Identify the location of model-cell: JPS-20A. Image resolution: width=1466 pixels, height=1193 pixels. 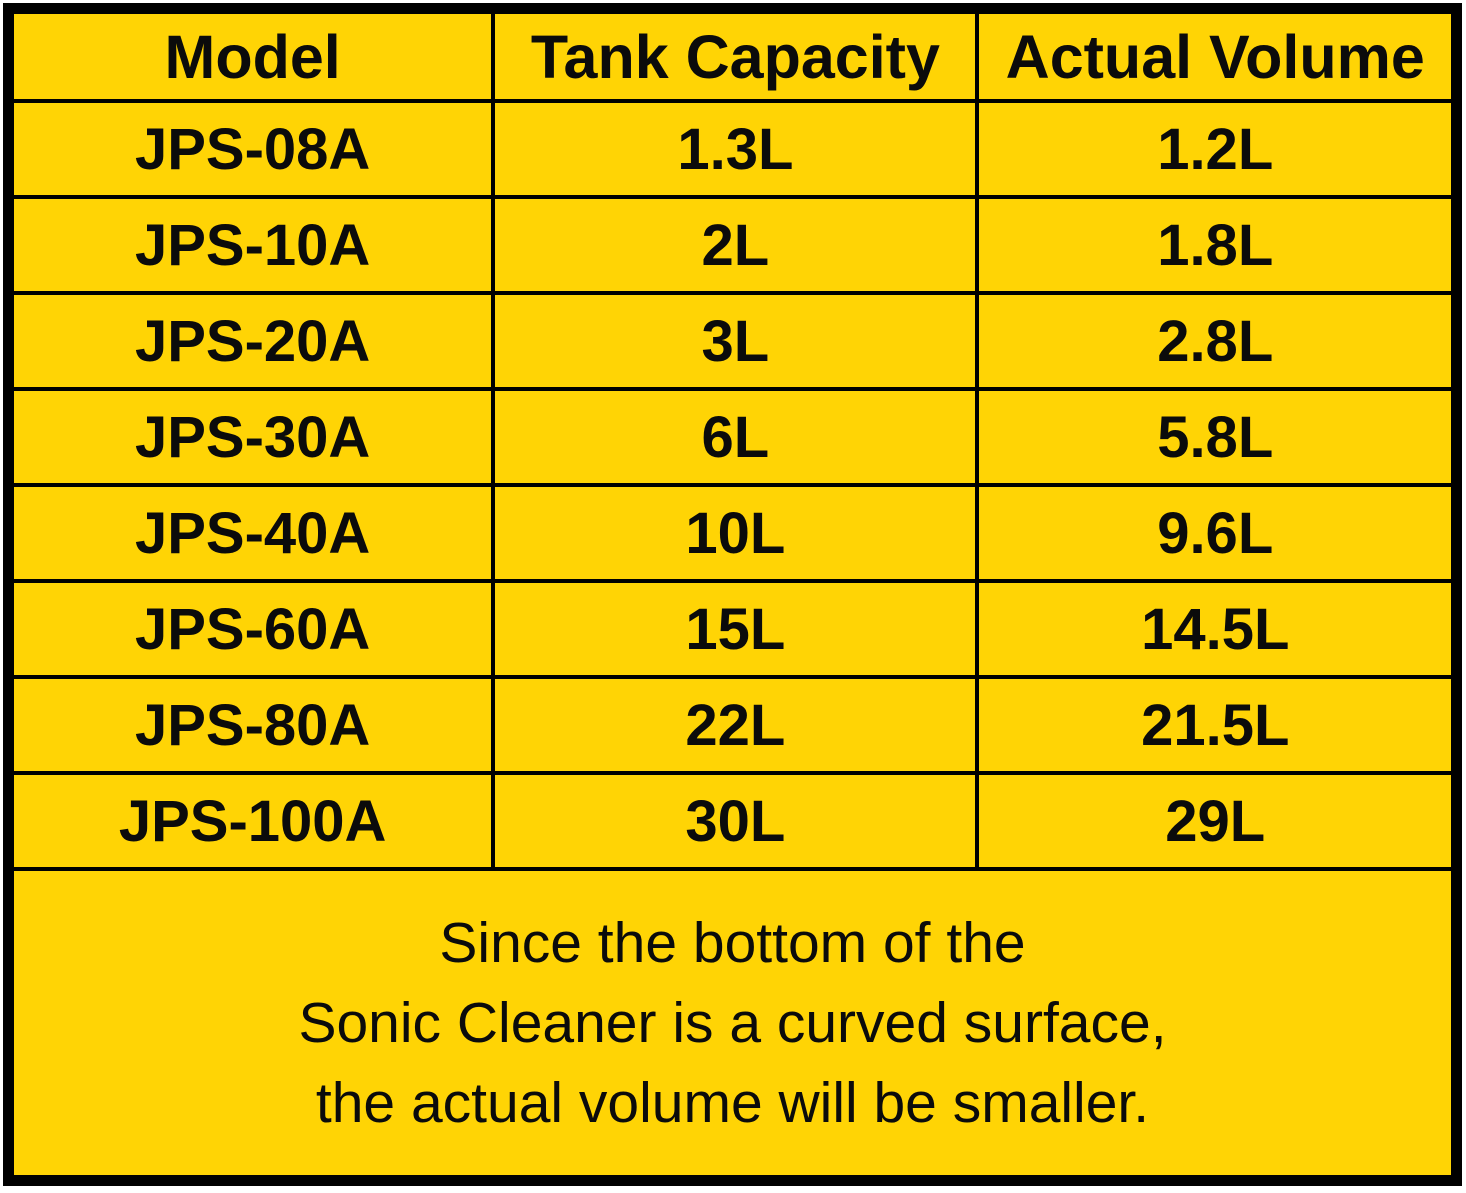
(252, 341).